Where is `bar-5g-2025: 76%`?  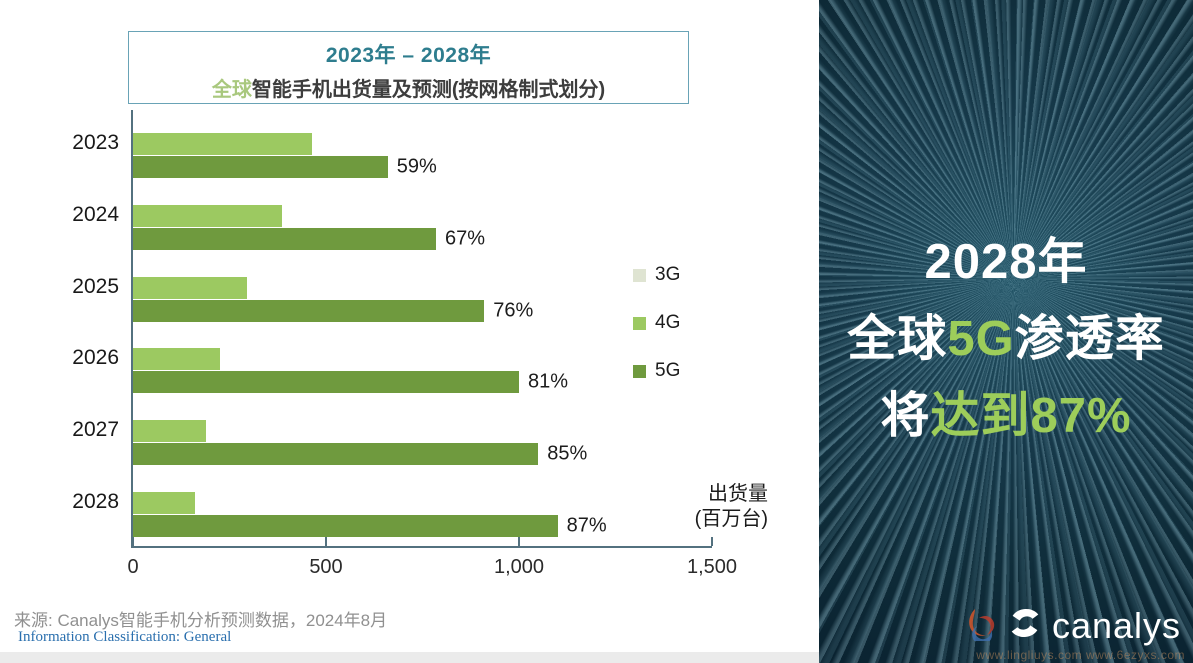 bar-5g-2025: 76% is located at coordinates (333, 310).